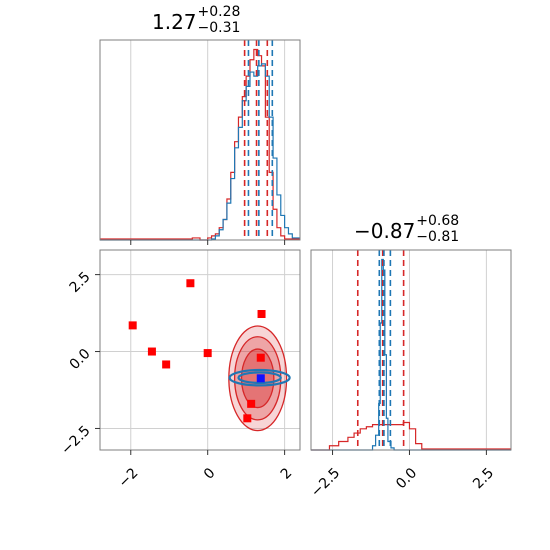 The width and height of the screenshot is (550, 550). What do you see at coordinates (80, 282) in the screenshot?
I see `joint-y-tick-label: 2.5` at bounding box center [80, 282].